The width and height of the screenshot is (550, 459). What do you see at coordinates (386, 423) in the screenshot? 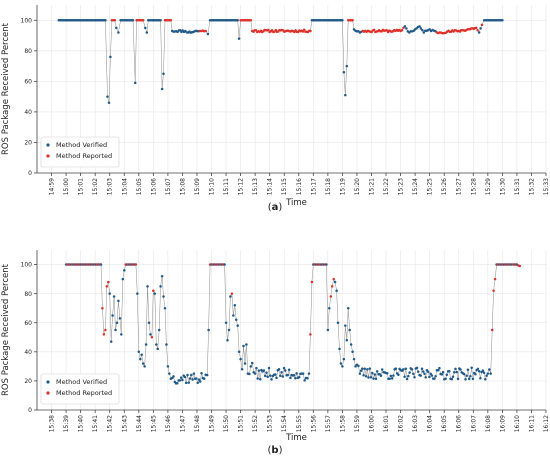
I see `x-tick-label: 16:01` at bounding box center [386, 423].